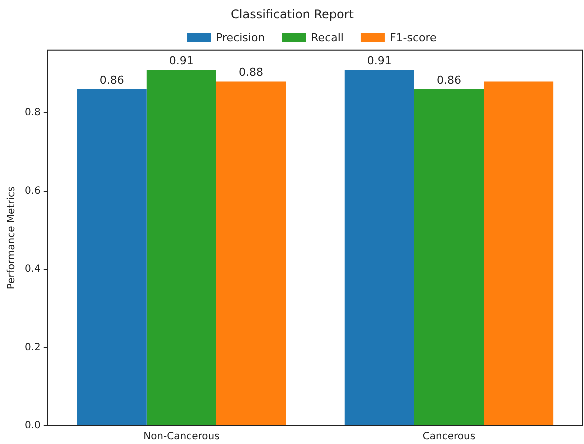  Describe the element at coordinates (32, 191) in the screenshot. I see `y-tick-label: 0.6` at that location.